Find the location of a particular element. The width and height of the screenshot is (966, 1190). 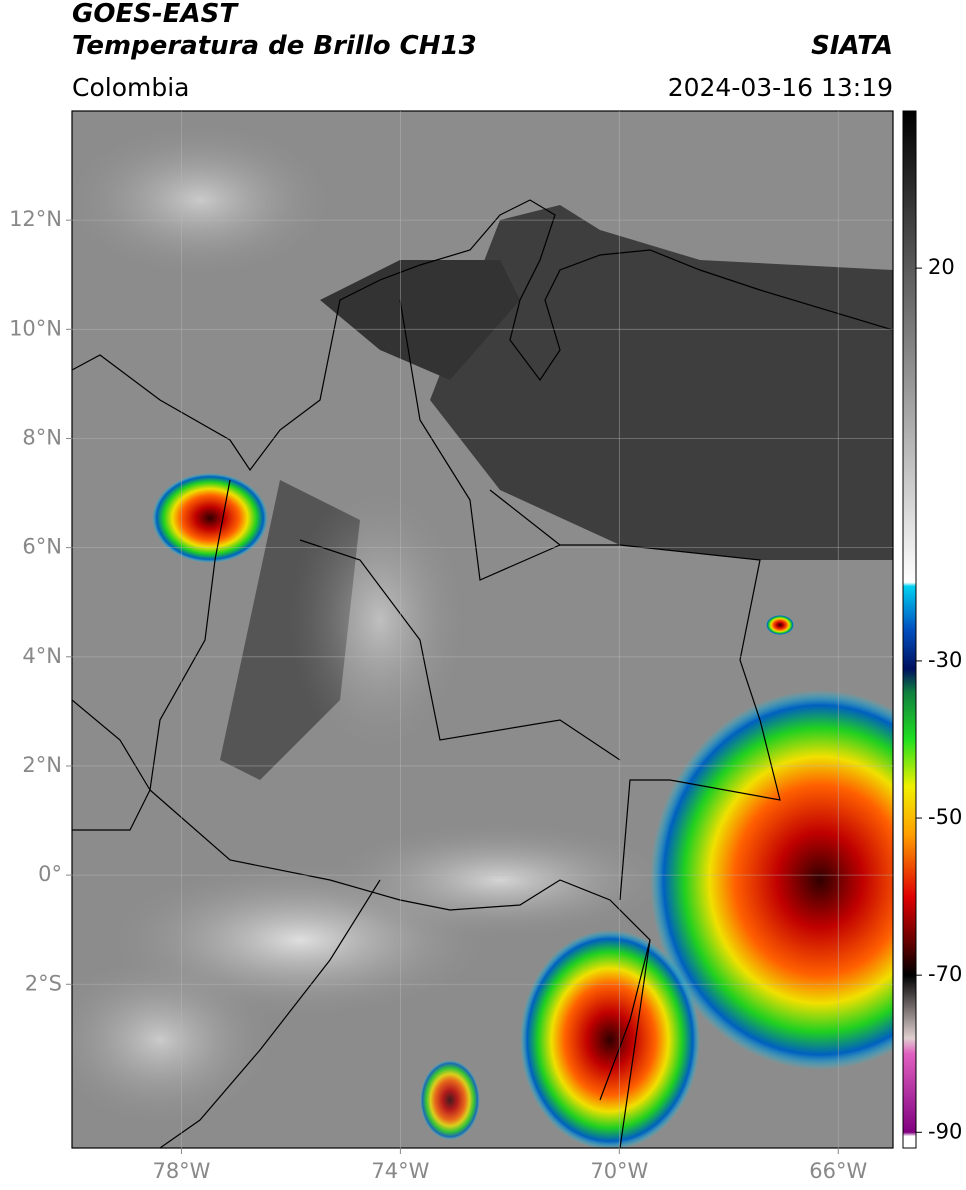

colorbar-label: -70 is located at coordinates (945, 974).